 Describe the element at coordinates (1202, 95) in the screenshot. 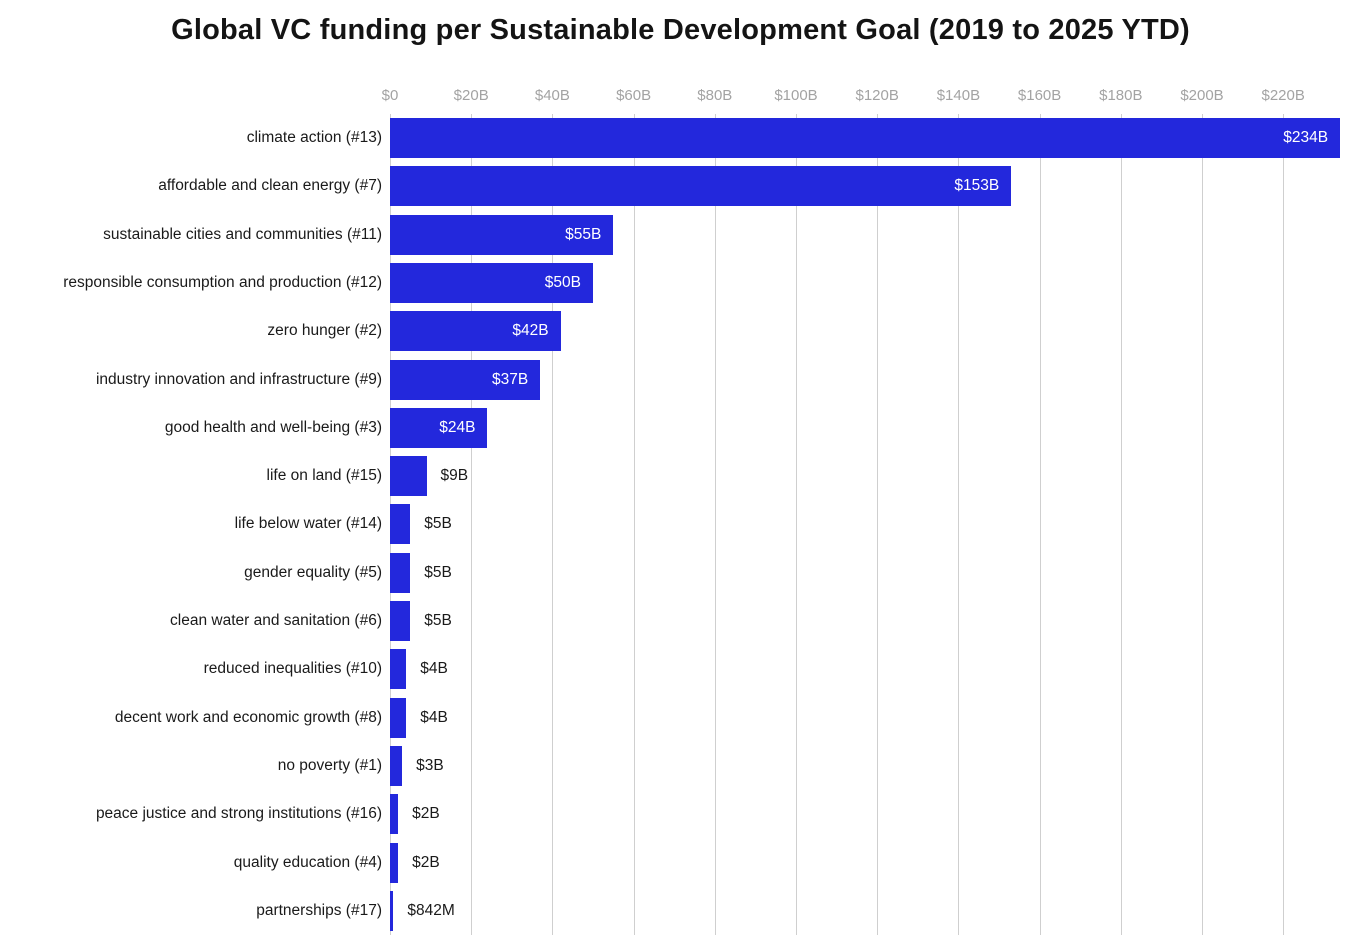

I see `x-axis-tick-label: $200B` at that location.